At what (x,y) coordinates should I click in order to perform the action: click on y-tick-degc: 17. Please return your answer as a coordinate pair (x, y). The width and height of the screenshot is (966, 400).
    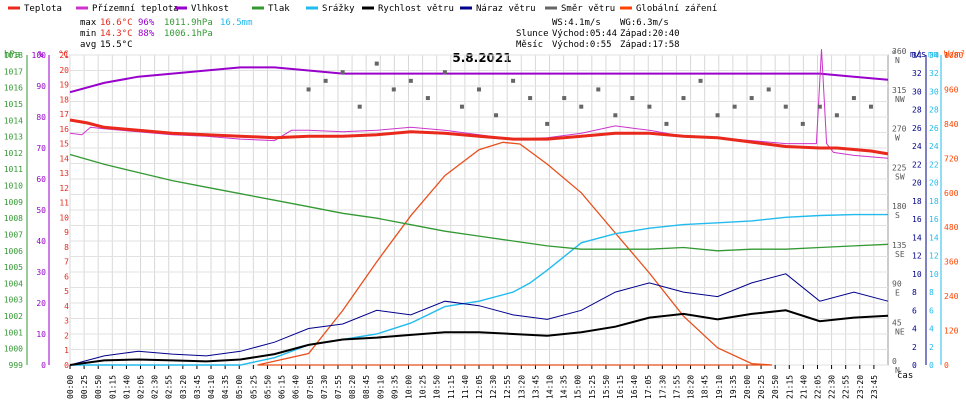
    Looking at the image, I should click on (64, 114).